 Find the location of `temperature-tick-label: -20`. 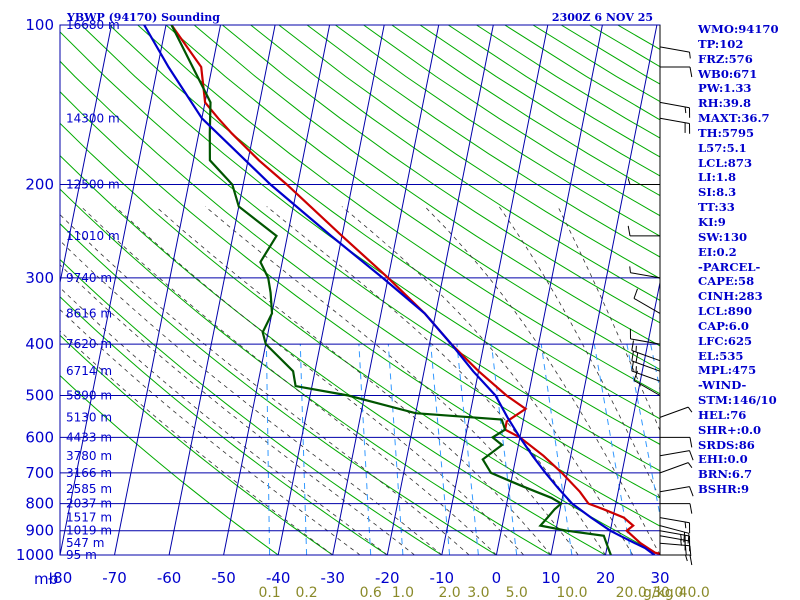

temperature-tick-label: -20 is located at coordinates (387, 578).